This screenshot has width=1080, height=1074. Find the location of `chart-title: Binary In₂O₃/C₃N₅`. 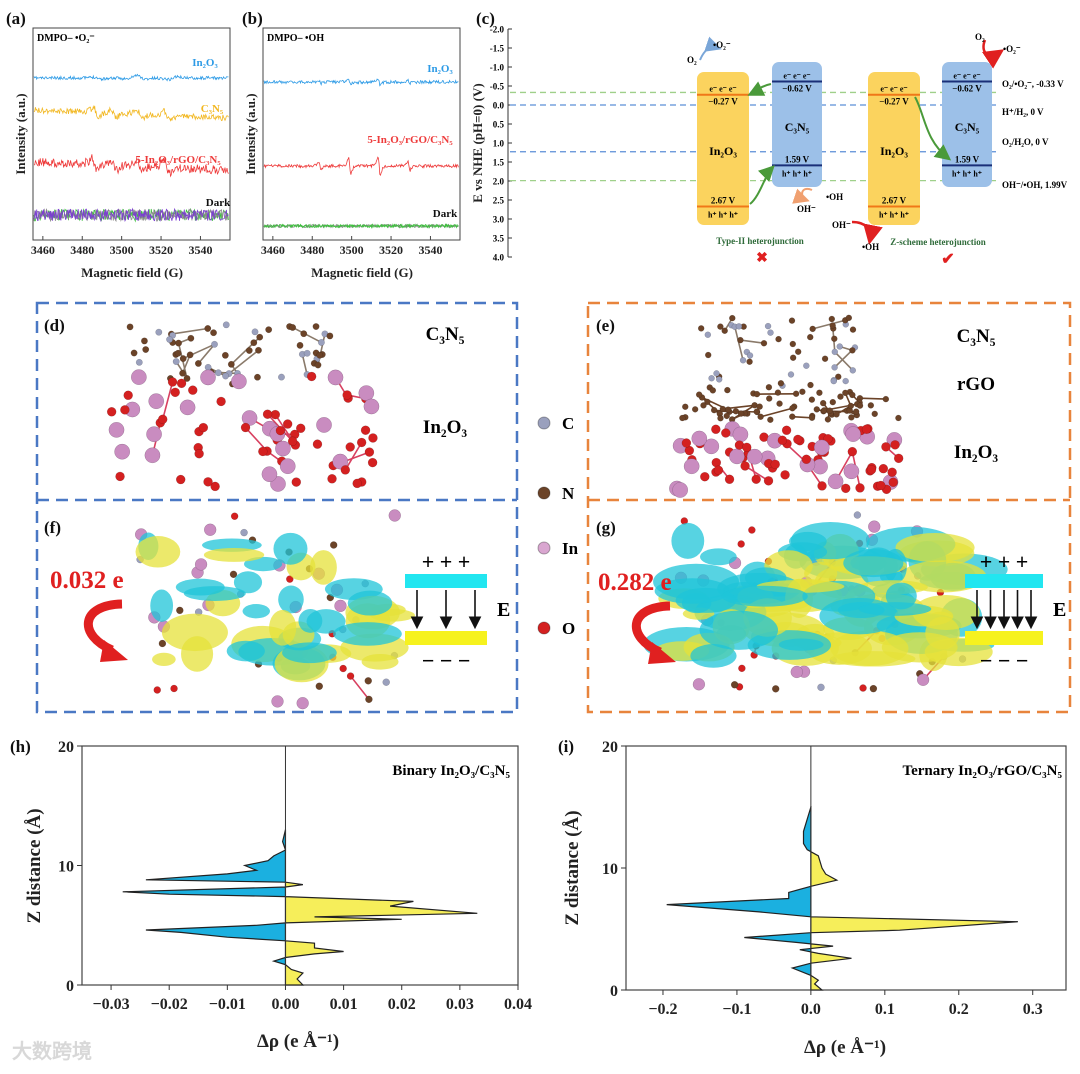

chart-title: Binary In₂O₃/C₃N₅ is located at coordinates (451, 771).